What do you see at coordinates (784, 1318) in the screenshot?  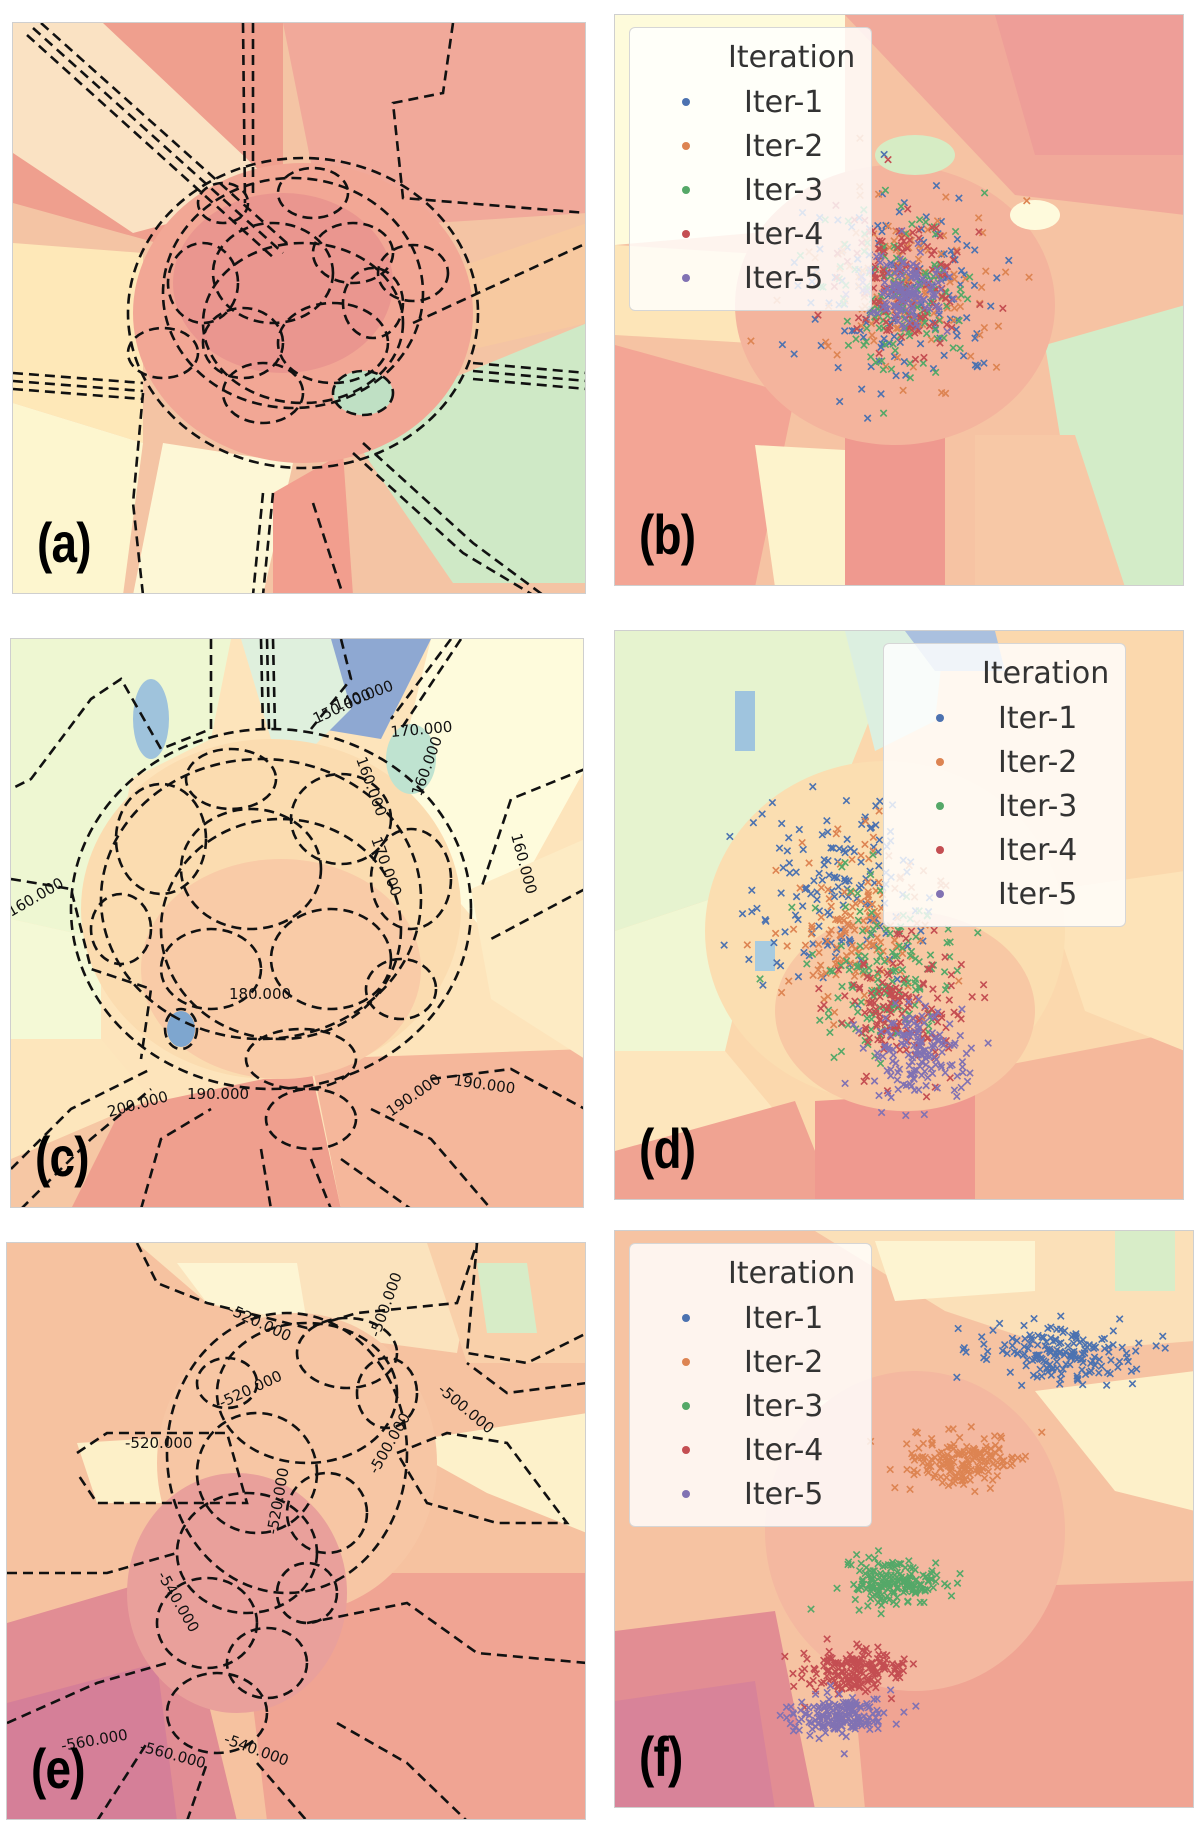 I see `legend-label: Iter-1` at bounding box center [784, 1318].